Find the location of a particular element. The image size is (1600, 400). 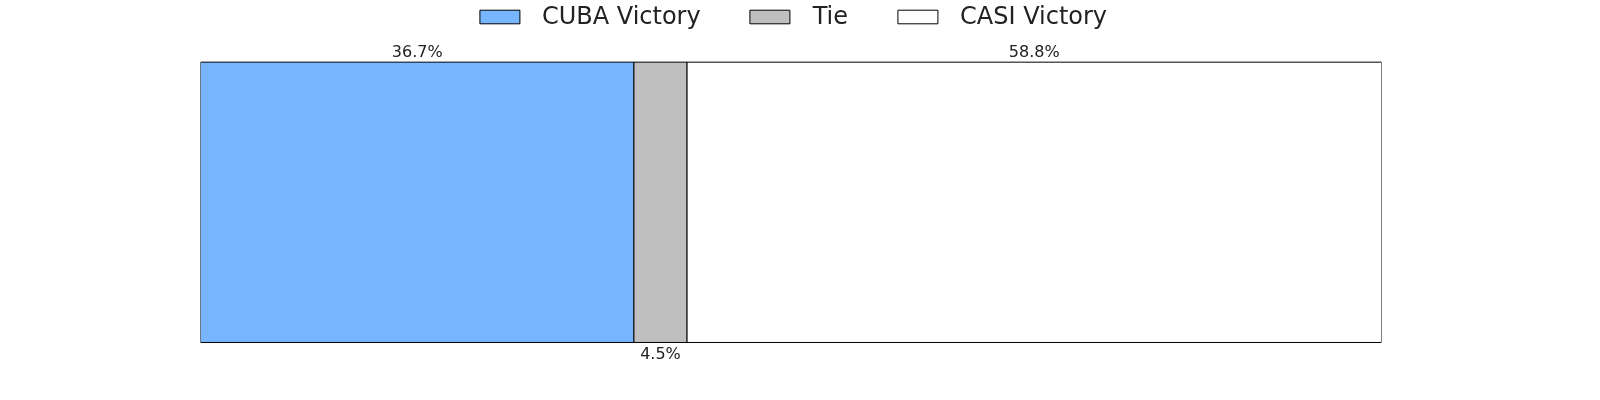

data-label: 58.8% is located at coordinates (1034, 52).